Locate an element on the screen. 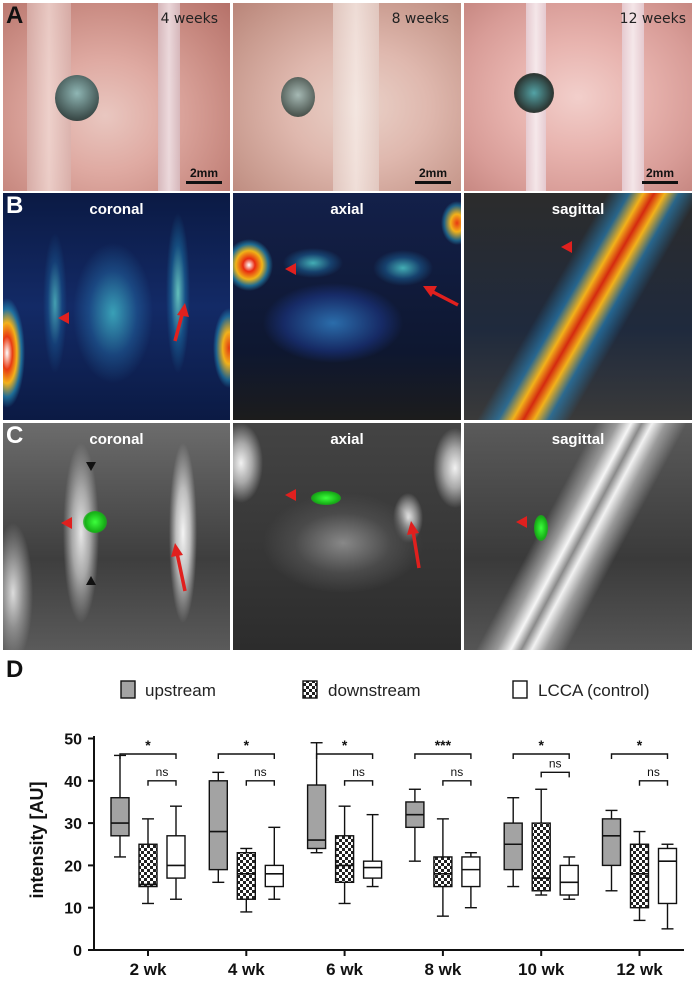 The width and height of the screenshot is (697, 986). heatmap-coronal: coronal is located at coordinates (116, 306).